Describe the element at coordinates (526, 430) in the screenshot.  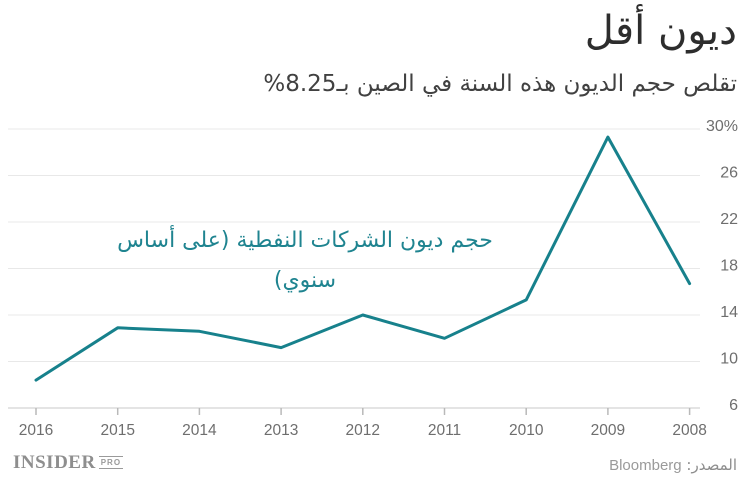
I see `x-tick-label: 2010` at that location.